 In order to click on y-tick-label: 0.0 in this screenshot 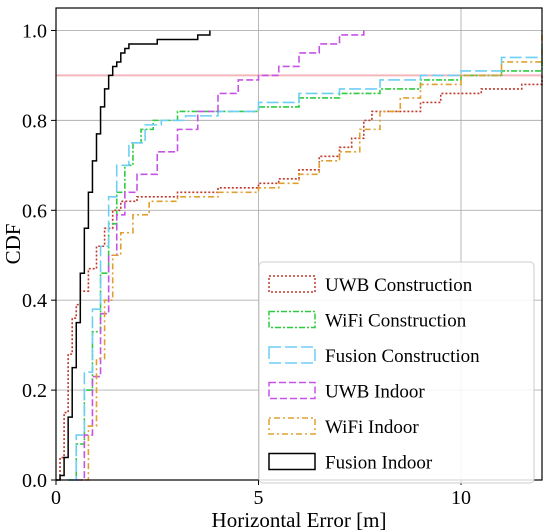, I will do `click(34, 481)`.